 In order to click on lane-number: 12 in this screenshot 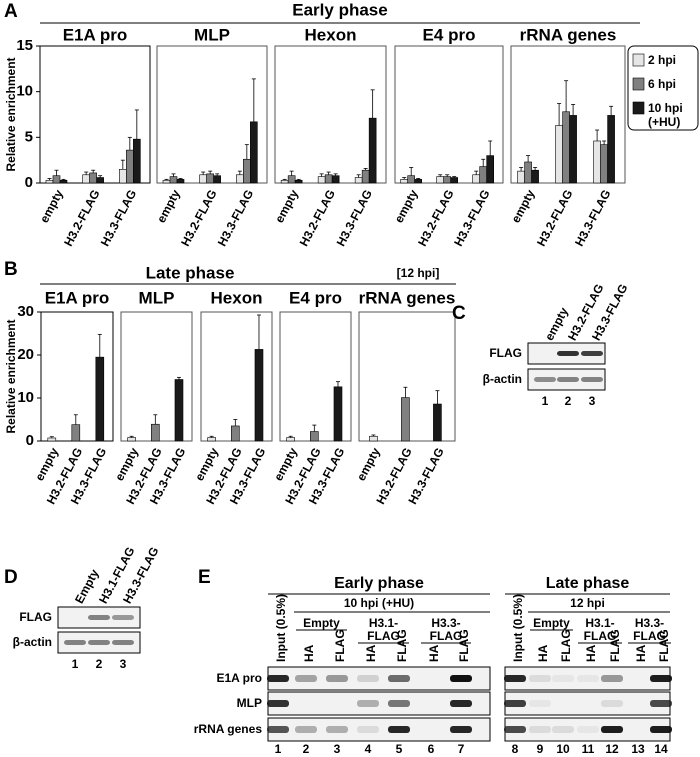, I will do `click(612, 749)`.